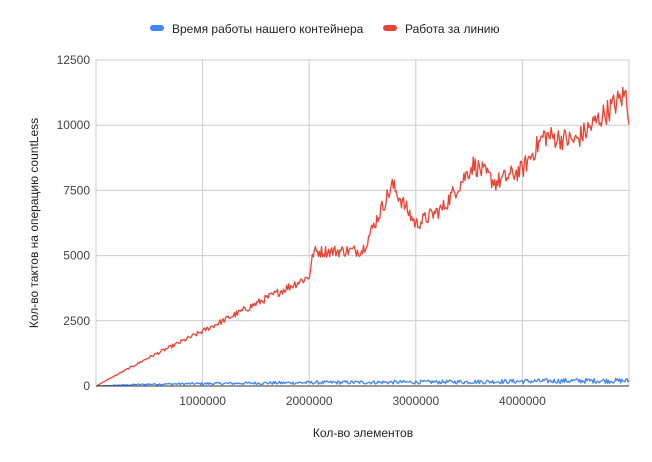 The height and width of the screenshot is (462, 652). Describe the element at coordinates (86, 386) in the screenshot. I see `y-tick-label-0: 0` at that location.